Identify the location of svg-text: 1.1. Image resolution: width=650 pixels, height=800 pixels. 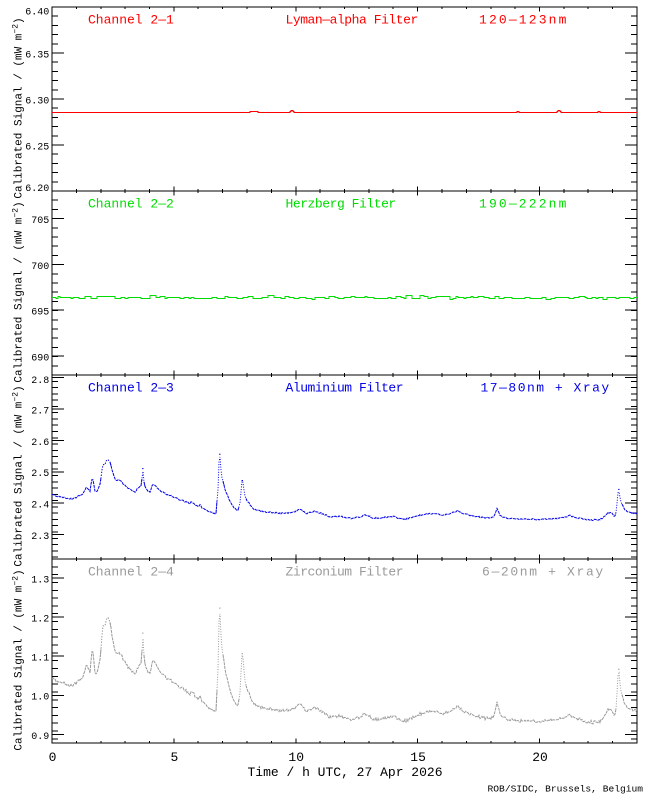
(40, 659).